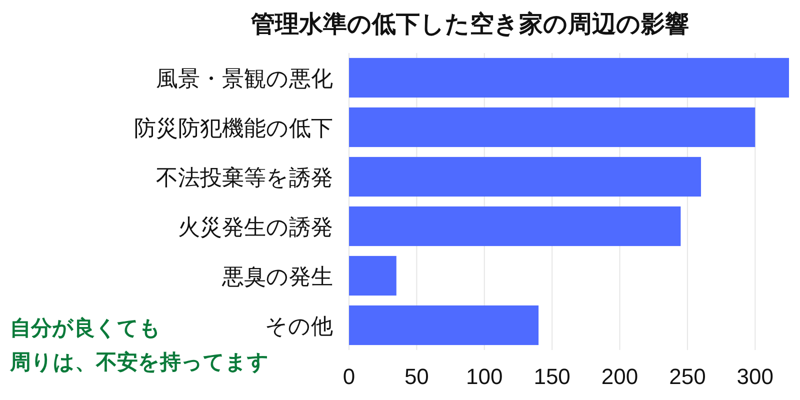  What do you see at coordinates (755, 376) in the screenshot?
I see `x-tick-label: 300` at bounding box center [755, 376].